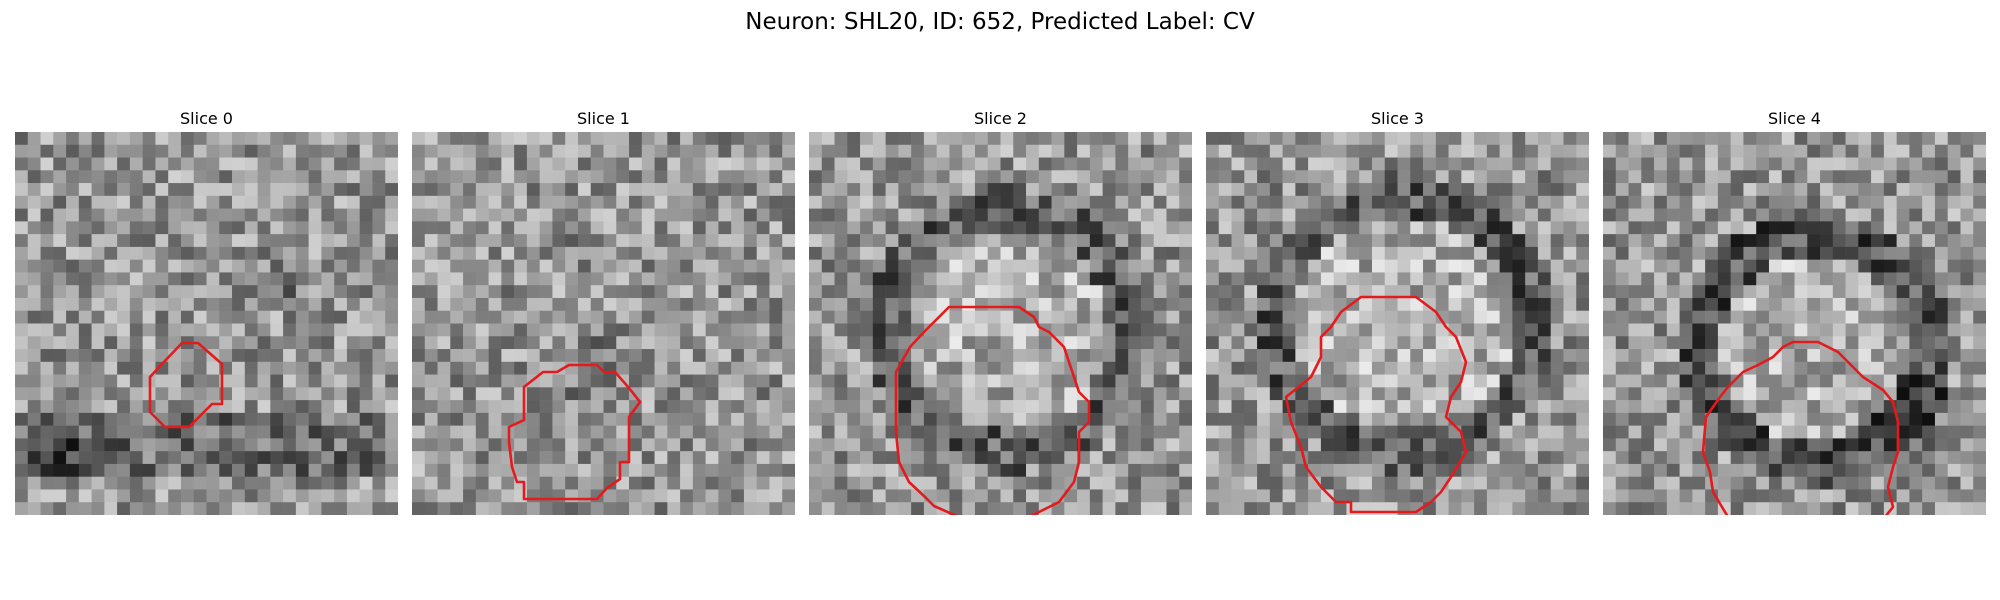 The image size is (2000, 600). I want to click on panel-title: Slice 1, so click(603, 120).